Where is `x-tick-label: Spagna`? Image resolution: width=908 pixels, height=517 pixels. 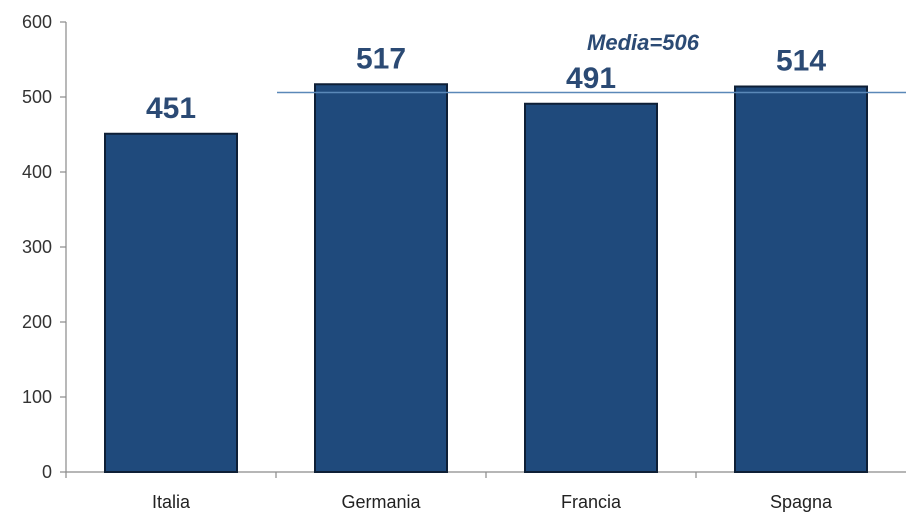 x-tick-label: Spagna is located at coordinates (801, 502).